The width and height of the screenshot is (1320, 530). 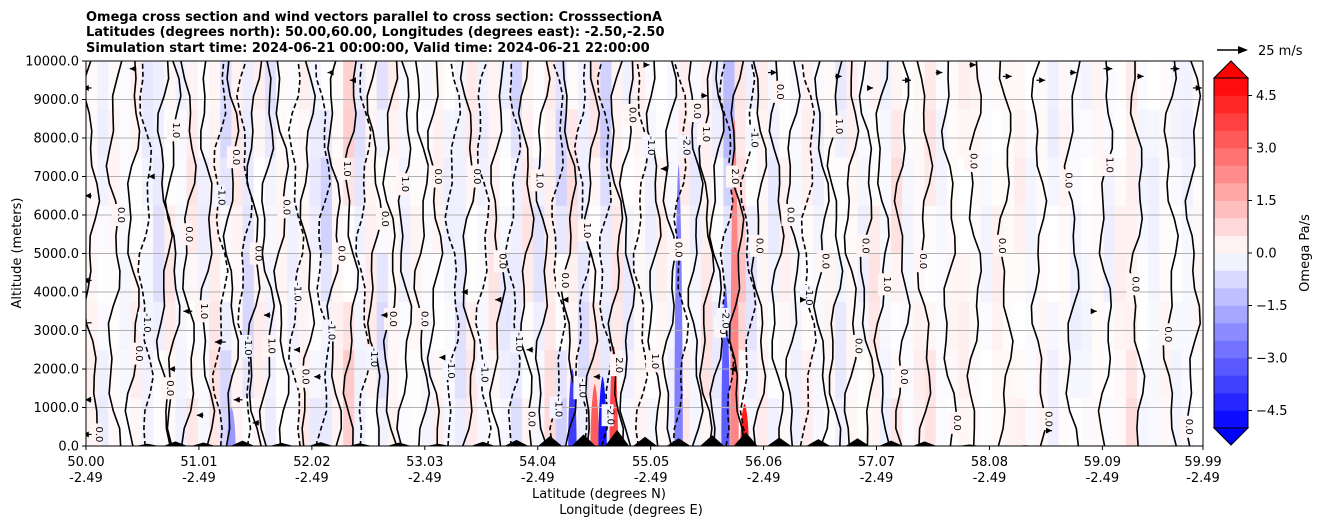 I want to click on x-tick-label-lat: 56.06, so click(x=763, y=462).